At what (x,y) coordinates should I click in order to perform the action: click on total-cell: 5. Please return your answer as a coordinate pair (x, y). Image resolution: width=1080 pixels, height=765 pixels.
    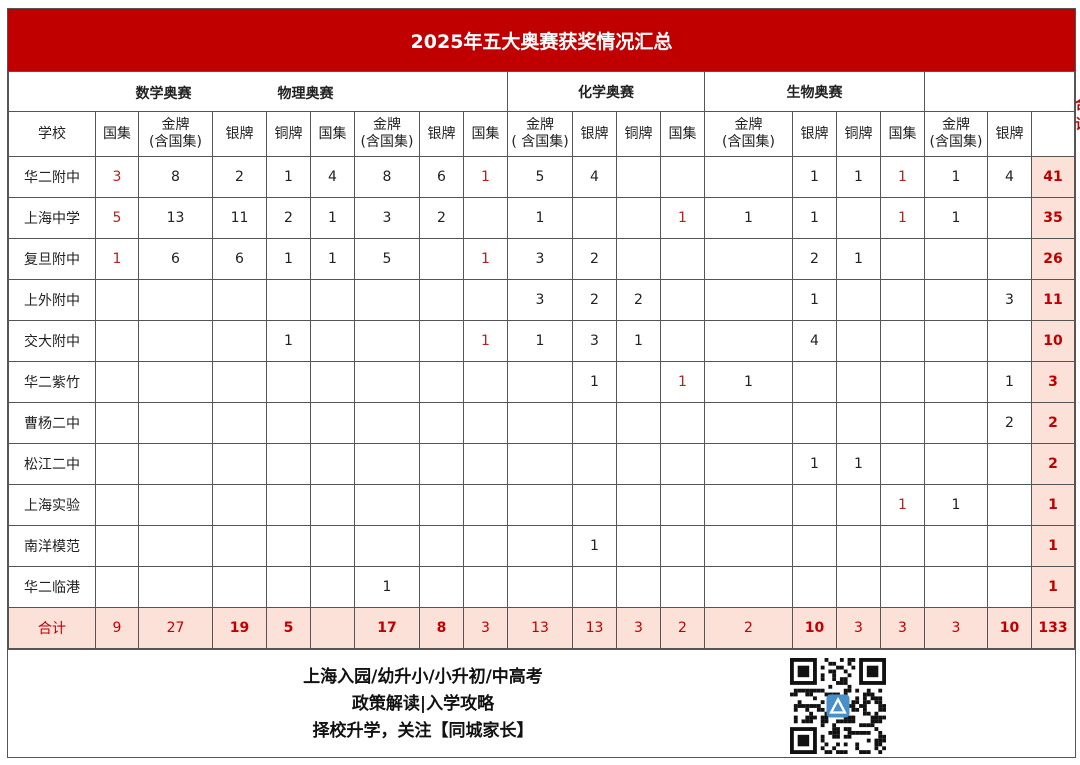
    Looking at the image, I should click on (288, 628).